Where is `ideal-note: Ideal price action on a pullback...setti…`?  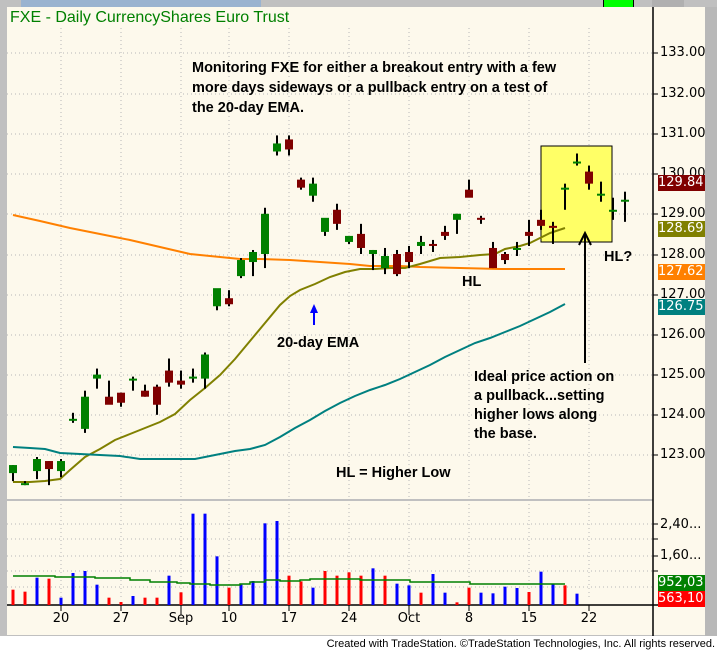
ideal-note: Ideal price action on a pullback...setti… is located at coordinates (544, 406).